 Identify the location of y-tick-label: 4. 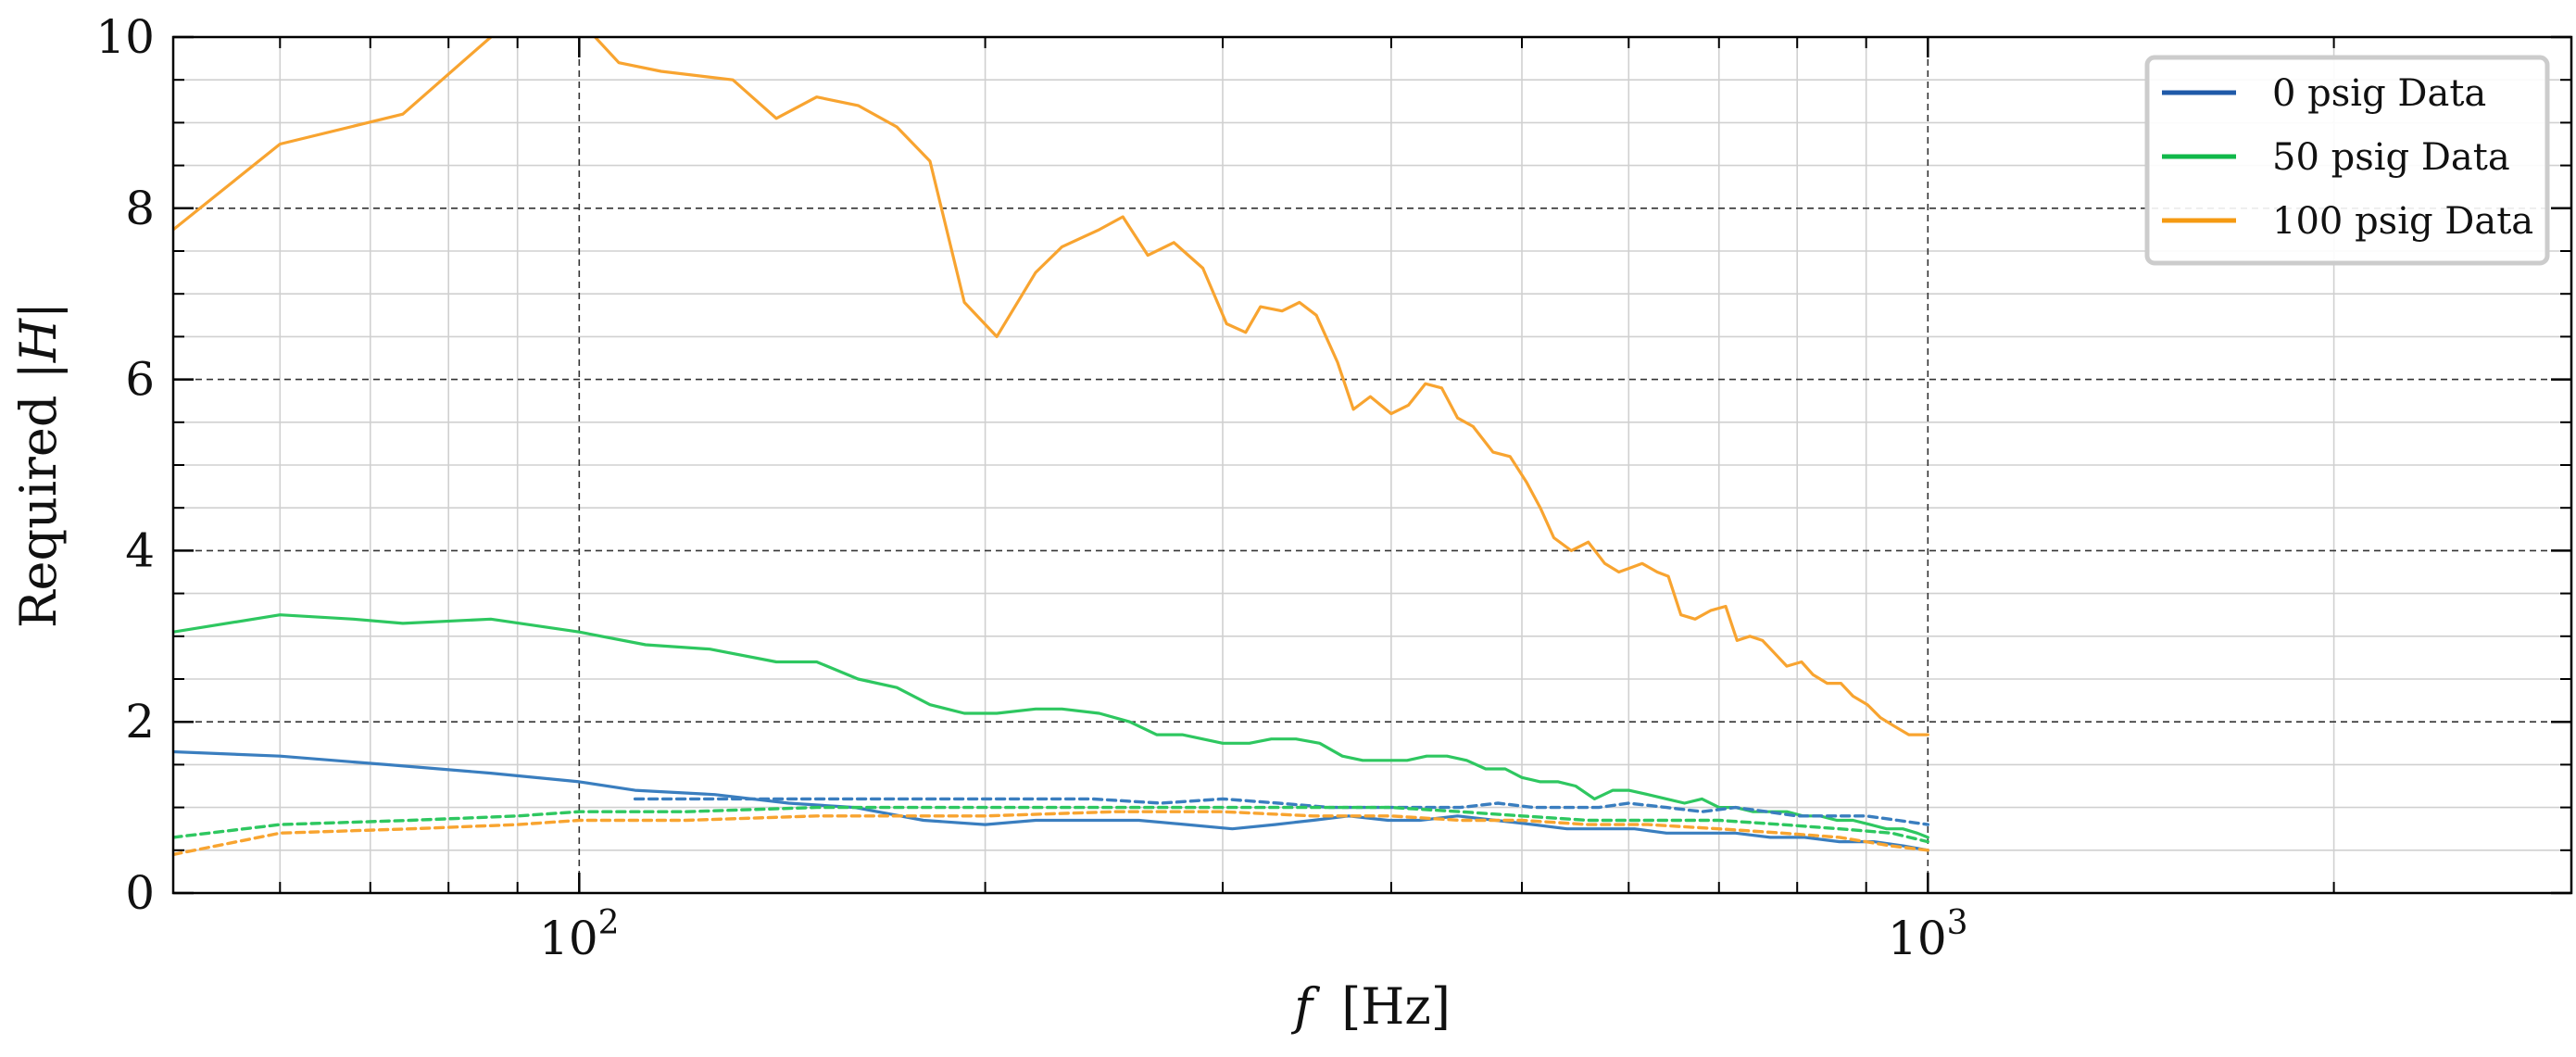
(140, 550).